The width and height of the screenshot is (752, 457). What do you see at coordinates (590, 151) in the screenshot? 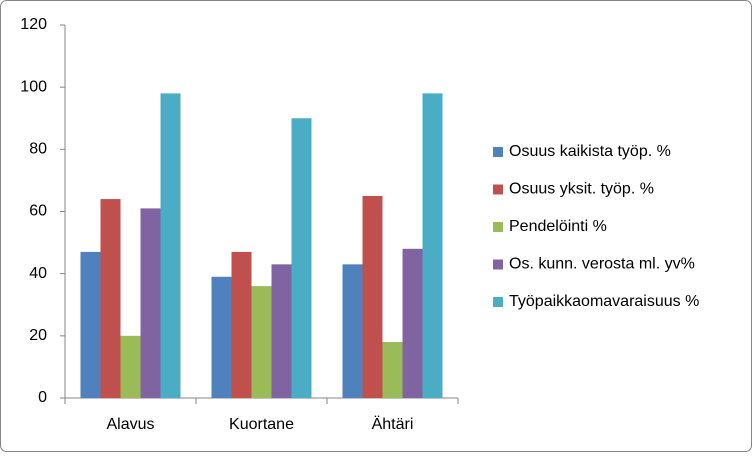
I see `legend-label: Osuus kaikista työp. %` at bounding box center [590, 151].